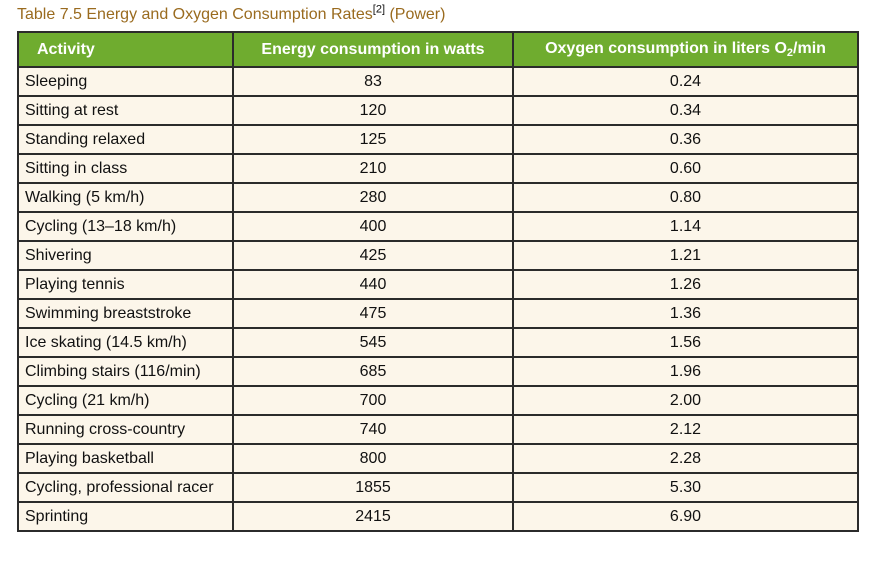 The height and width of the screenshot is (578, 870). I want to click on table-row: Running cross-country 740 2.12, so click(438, 429).